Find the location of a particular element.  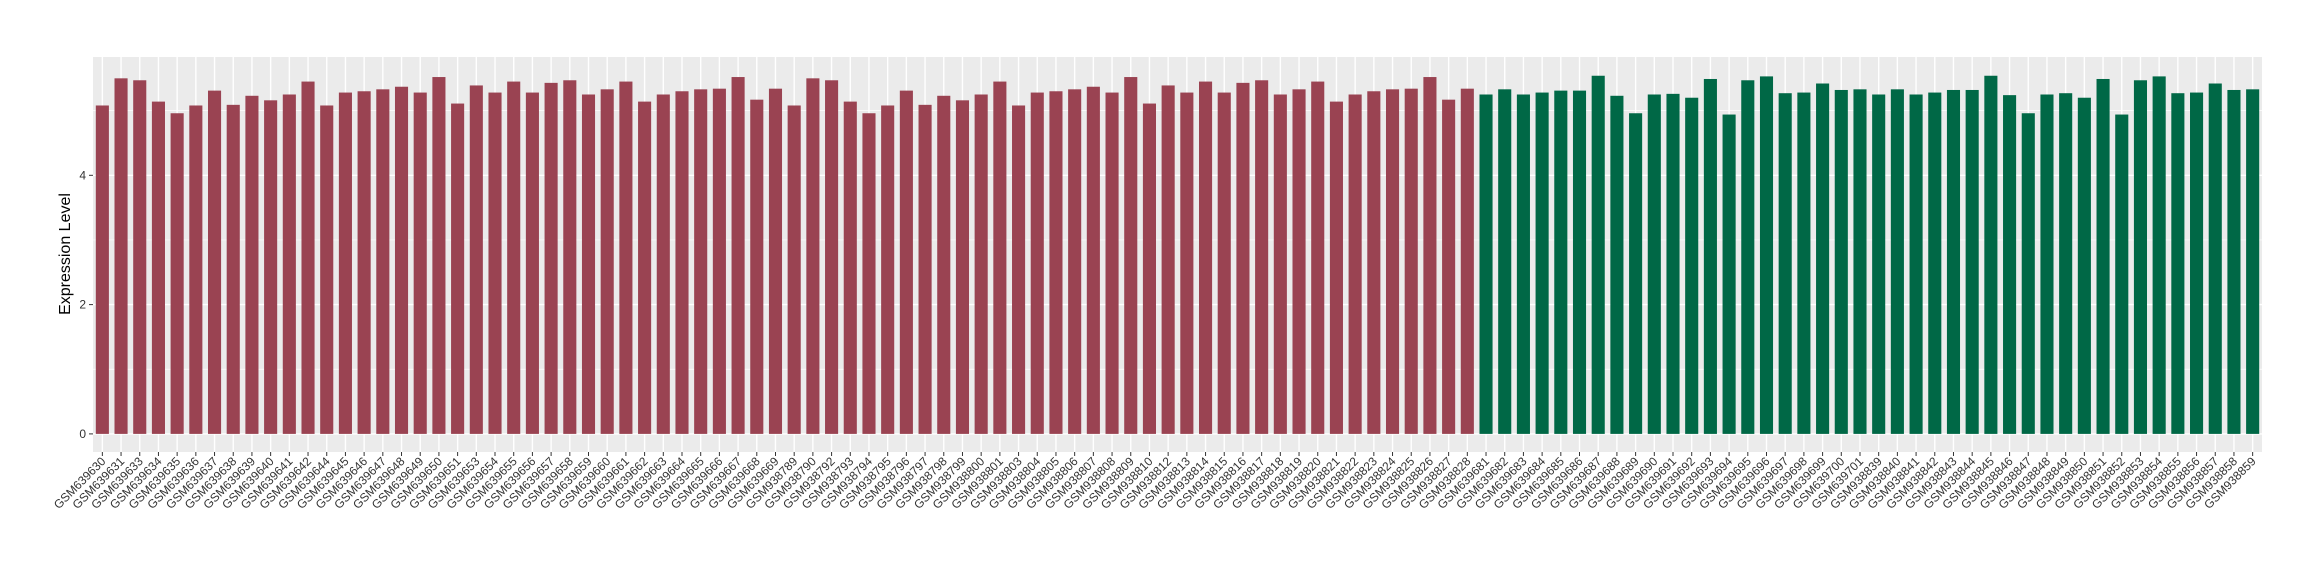

bar-GSM639645 is located at coordinates (345, 263).